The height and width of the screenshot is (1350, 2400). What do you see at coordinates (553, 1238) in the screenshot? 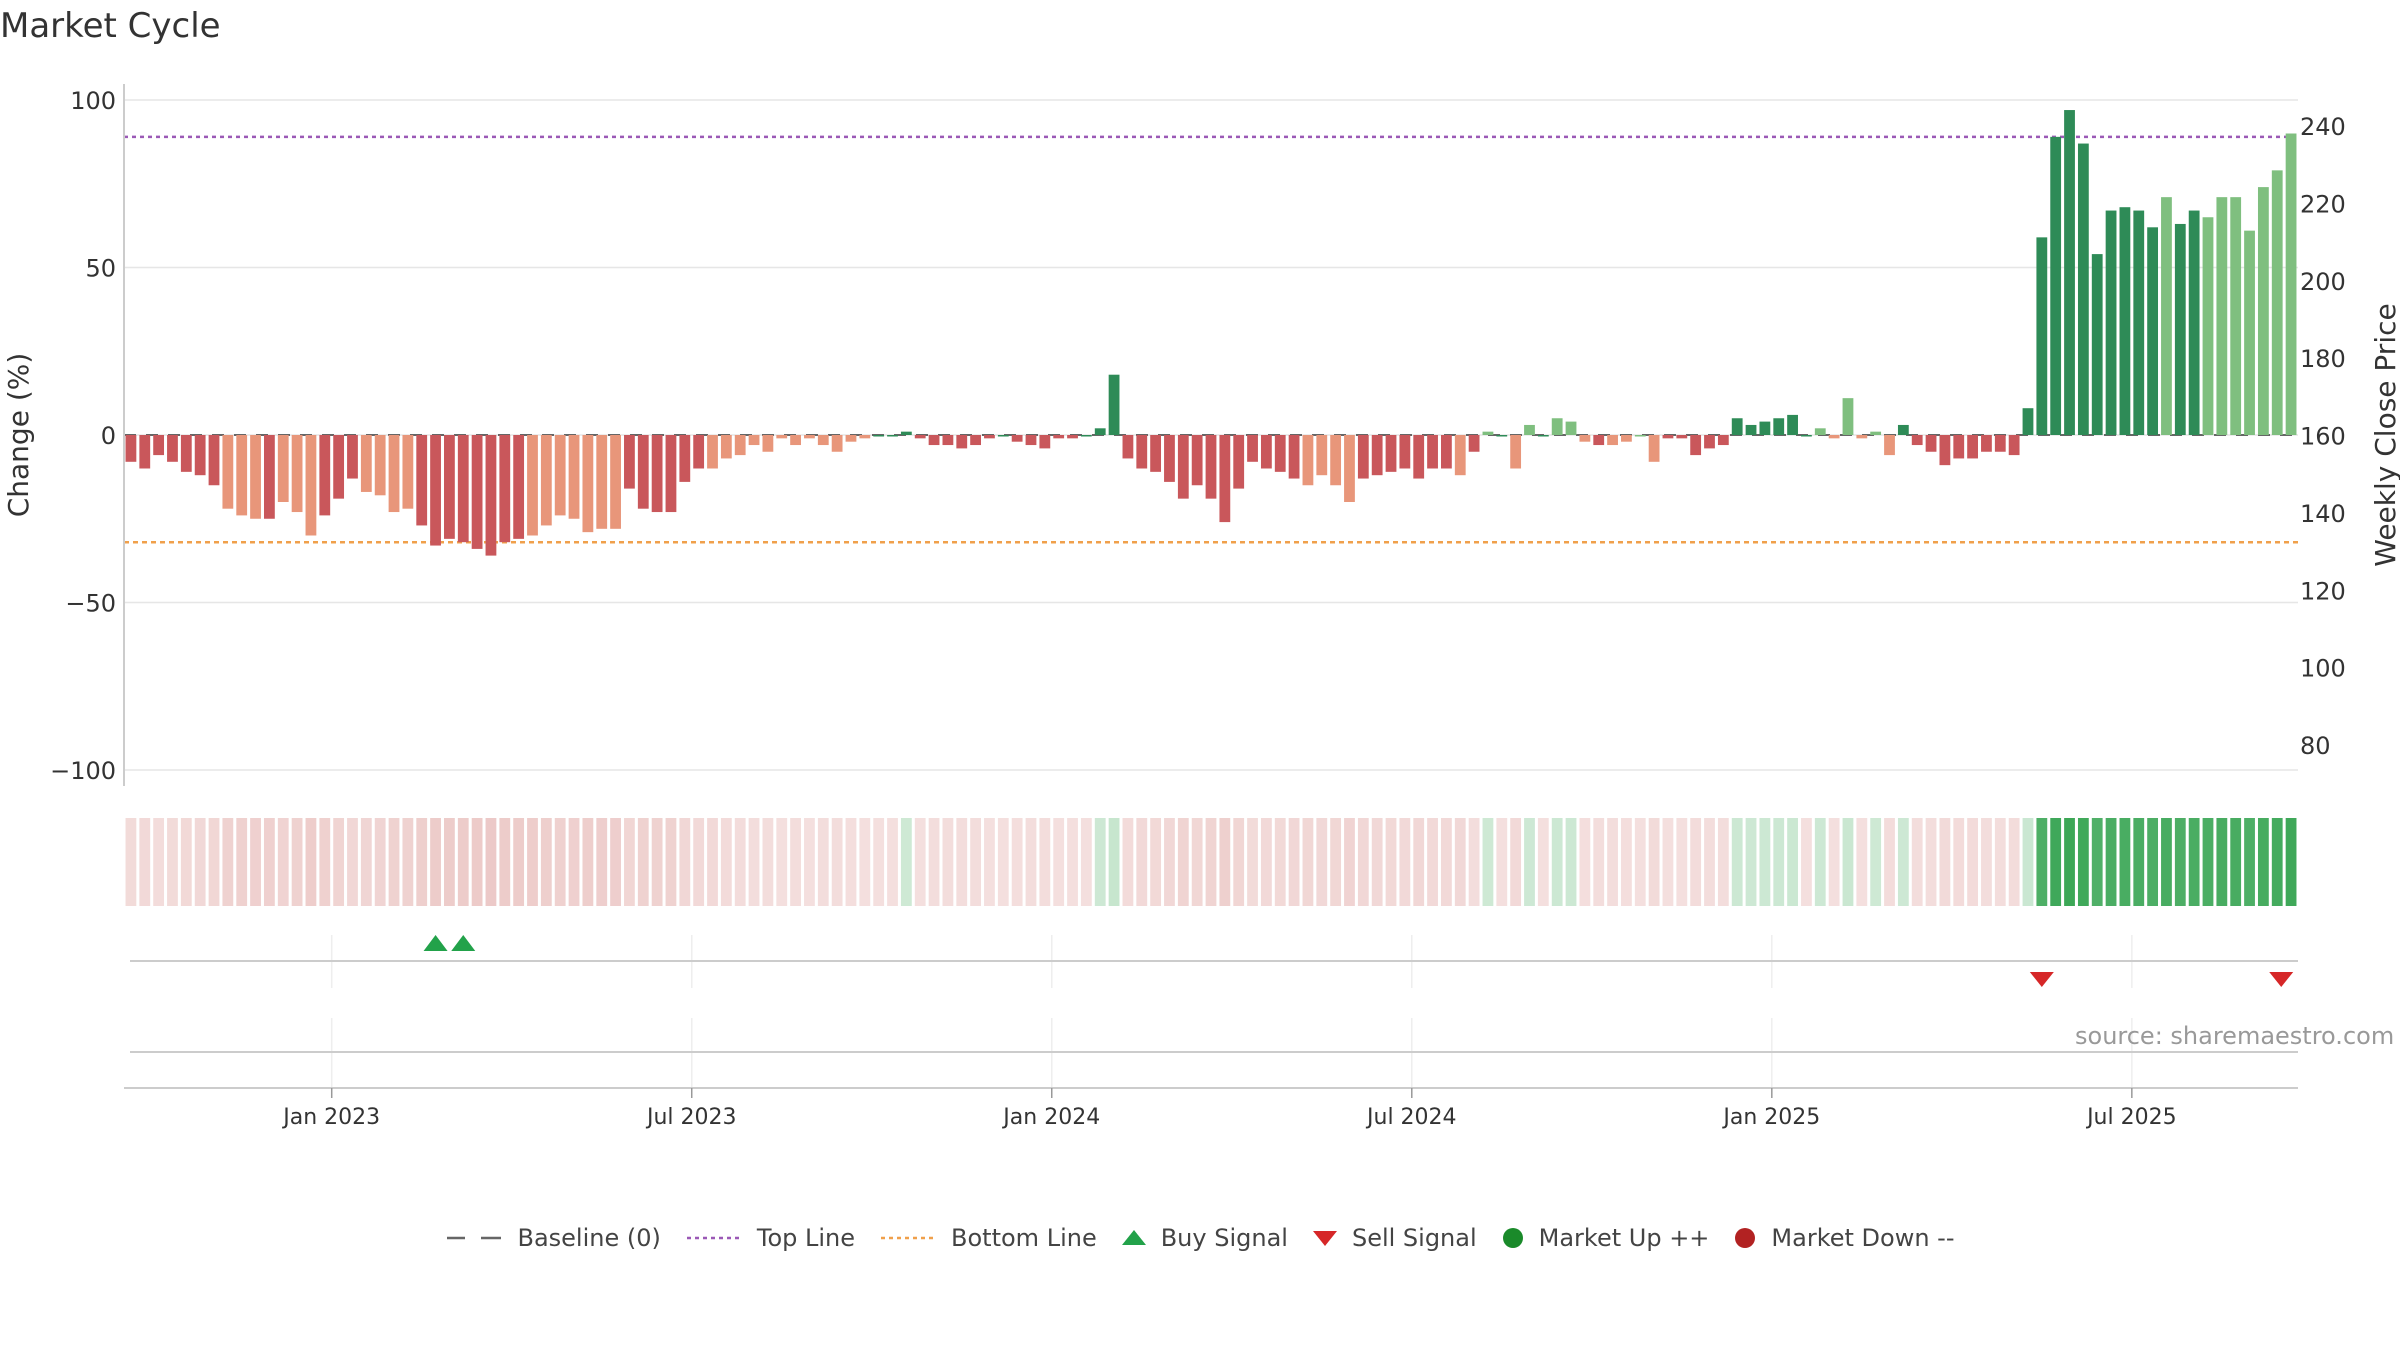
I see `legend-item: Baseline (0)` at bounding box center [553, 1238].